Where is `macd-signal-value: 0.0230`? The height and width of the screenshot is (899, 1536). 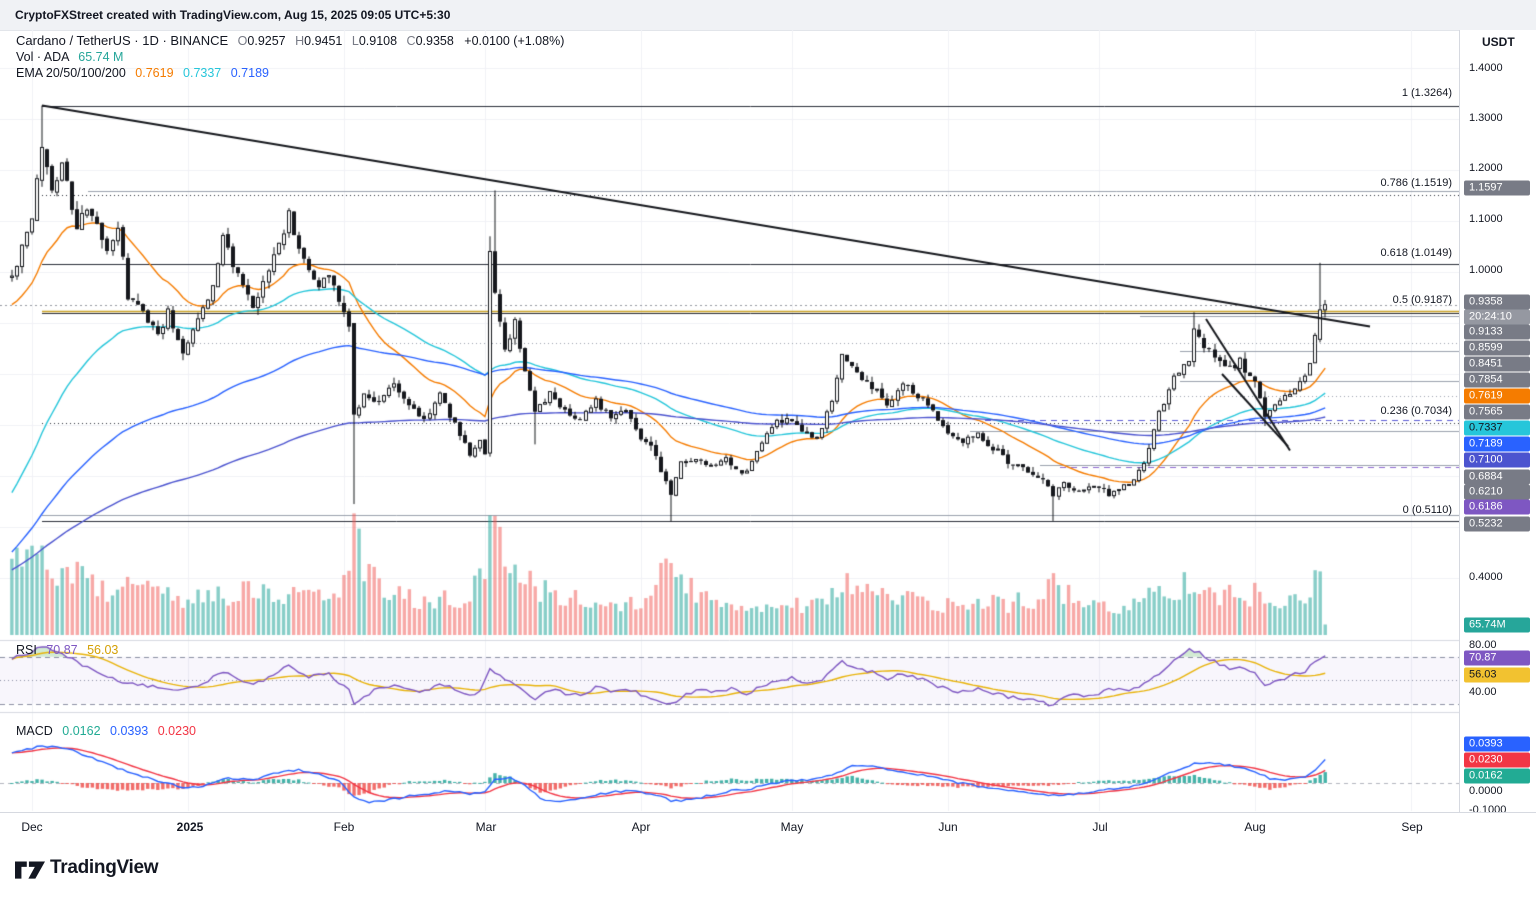 macd-signal-value: 0.0230 is located at coordinates (176, 731).